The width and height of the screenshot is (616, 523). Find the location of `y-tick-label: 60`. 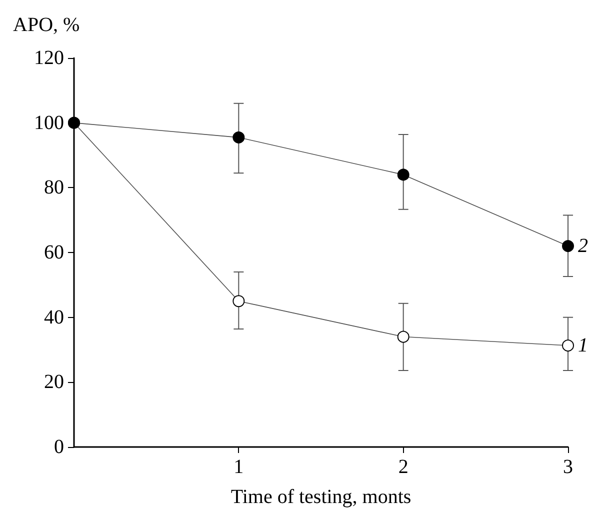

y-tick-label: 60 is located at coordinates (54, 253).